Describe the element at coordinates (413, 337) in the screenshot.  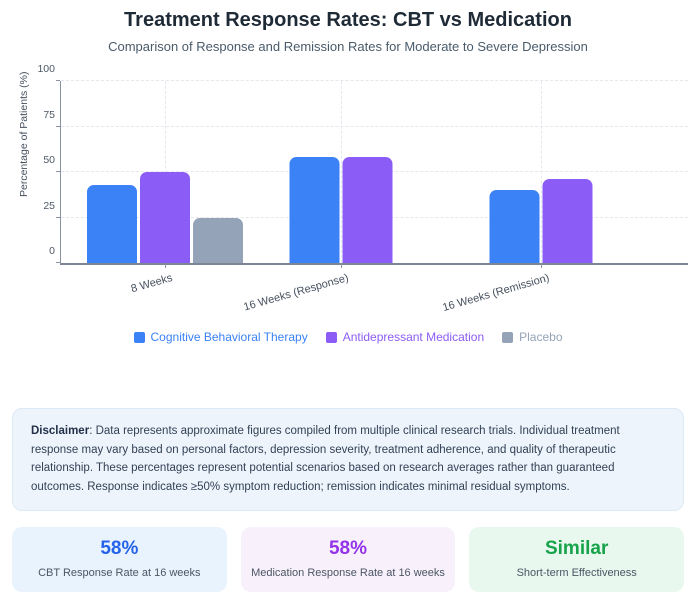
I see `legend-label: Antidepressant Medication` at that location.